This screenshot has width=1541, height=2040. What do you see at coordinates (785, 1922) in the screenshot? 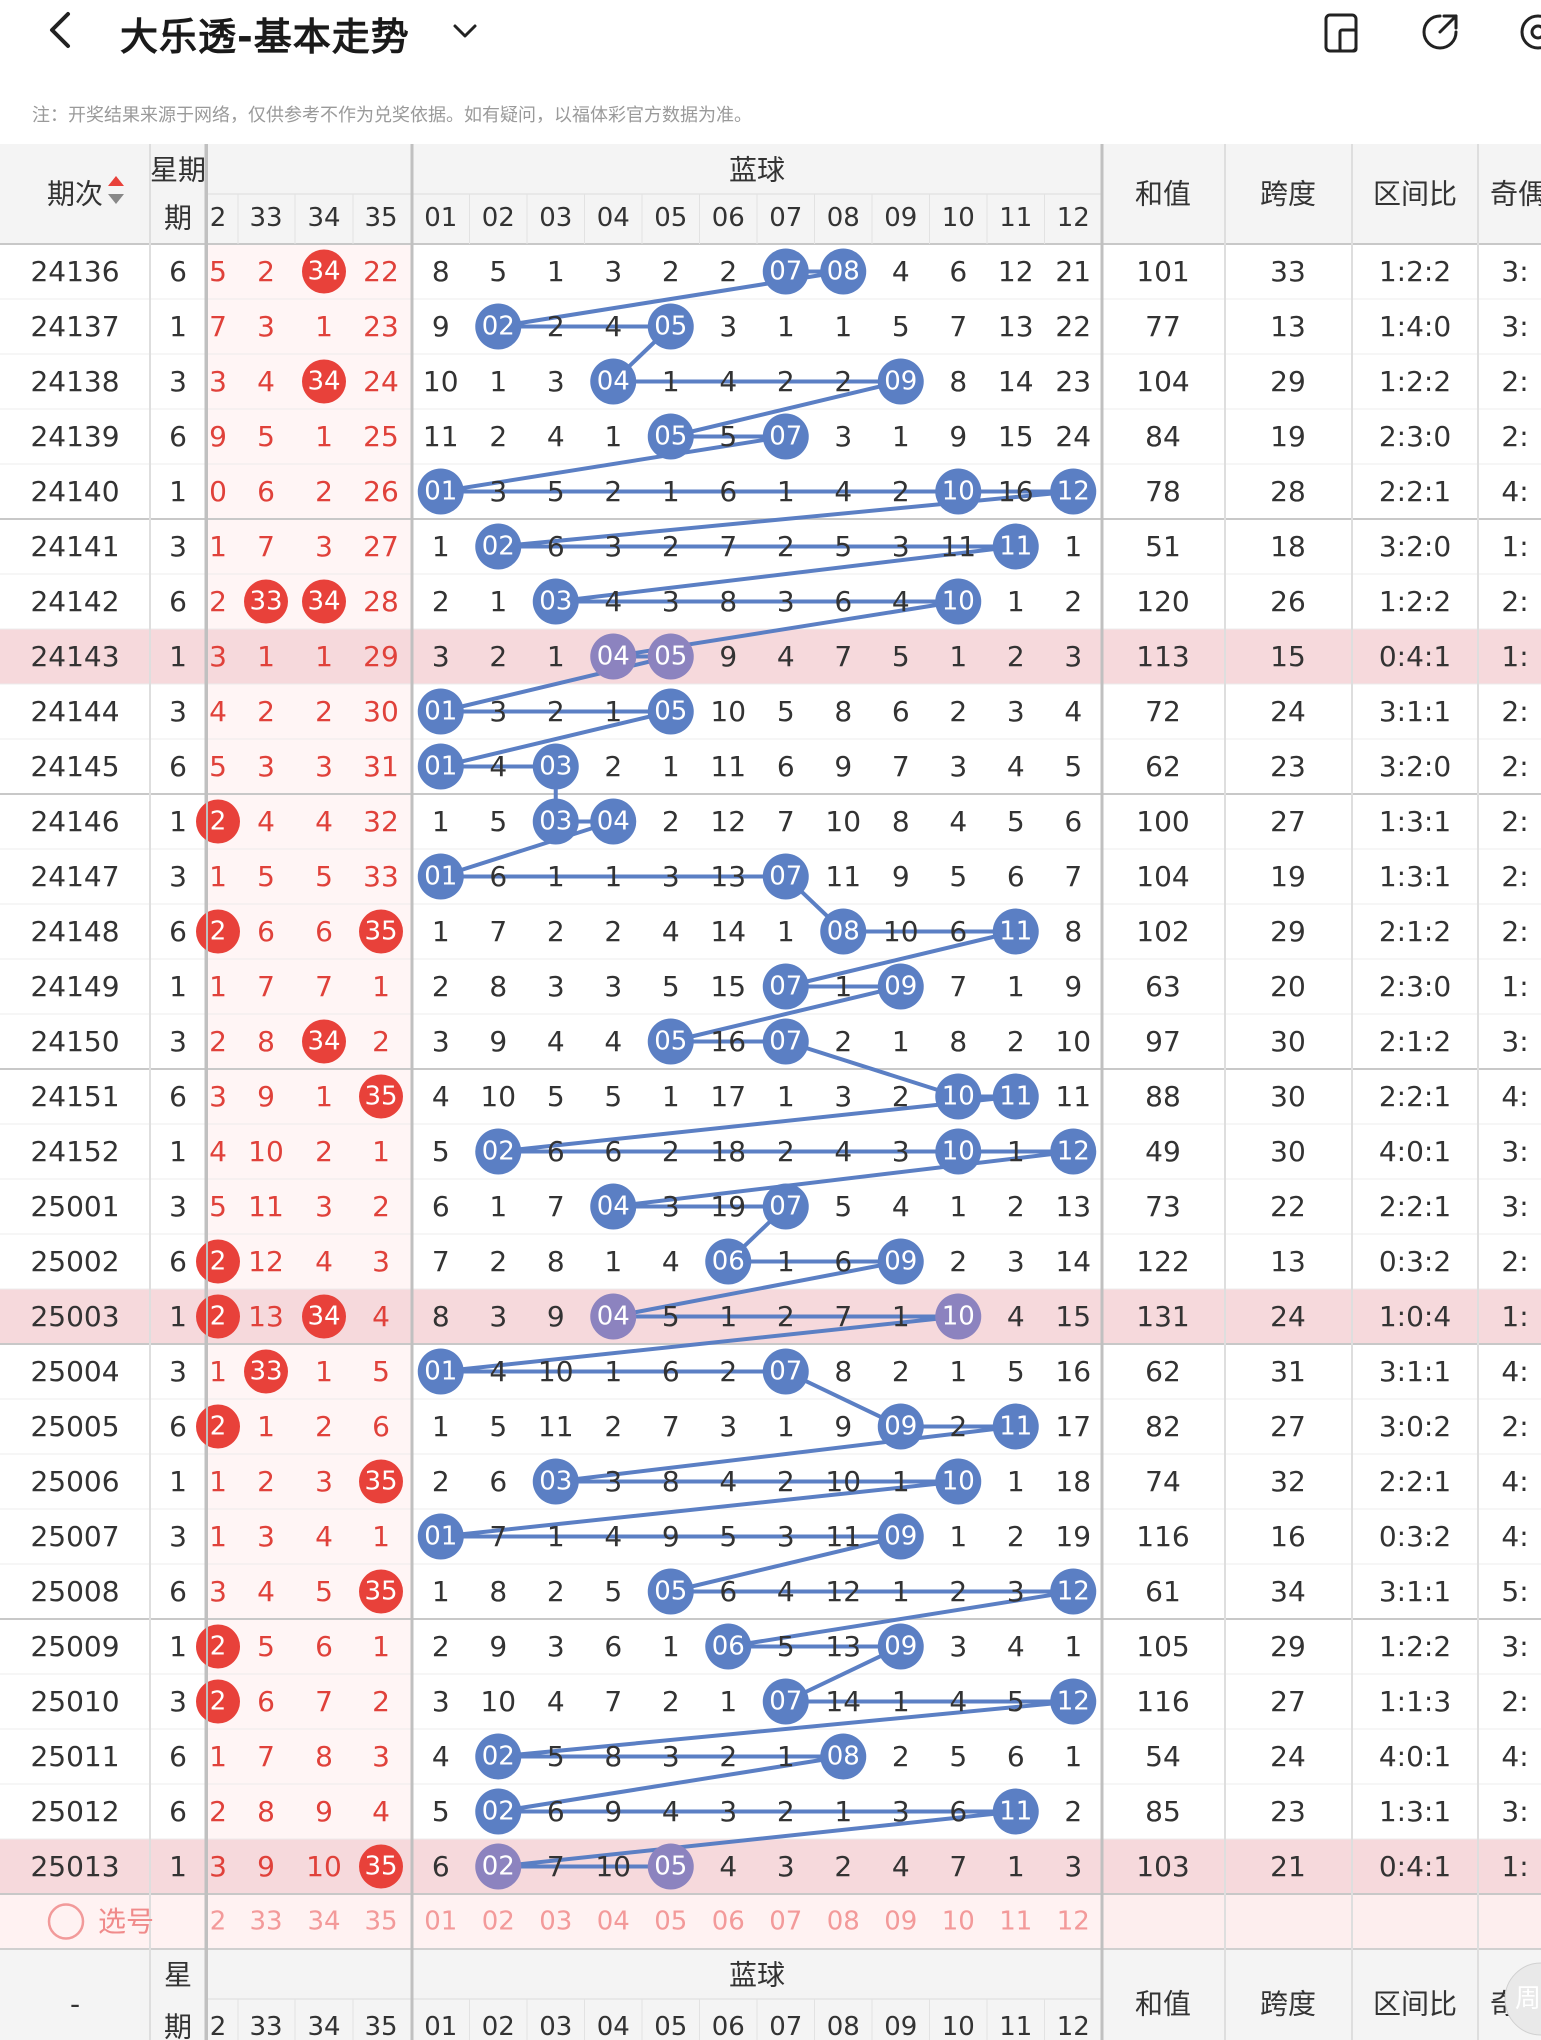
I see `select-blue-number: 07` at bounding box center [785, 1922].